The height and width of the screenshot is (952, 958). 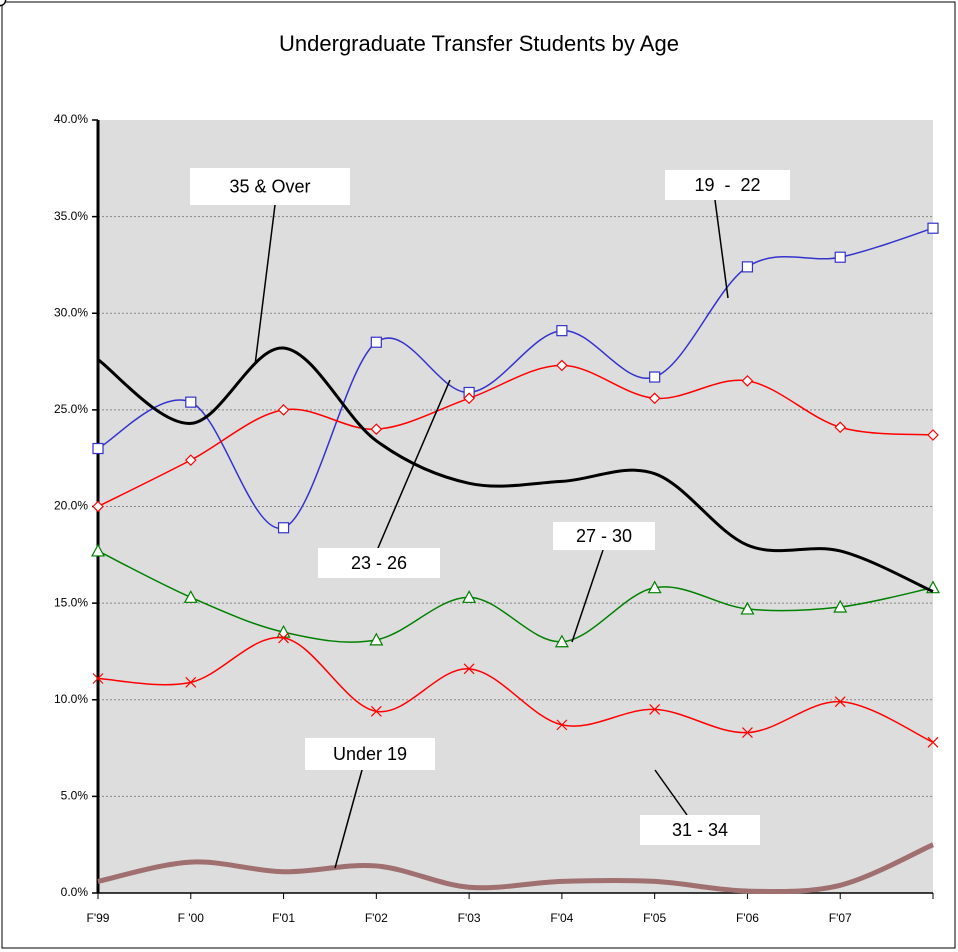 I want to click on y-tick-label: 20.0%, so click(x=71, y=506).